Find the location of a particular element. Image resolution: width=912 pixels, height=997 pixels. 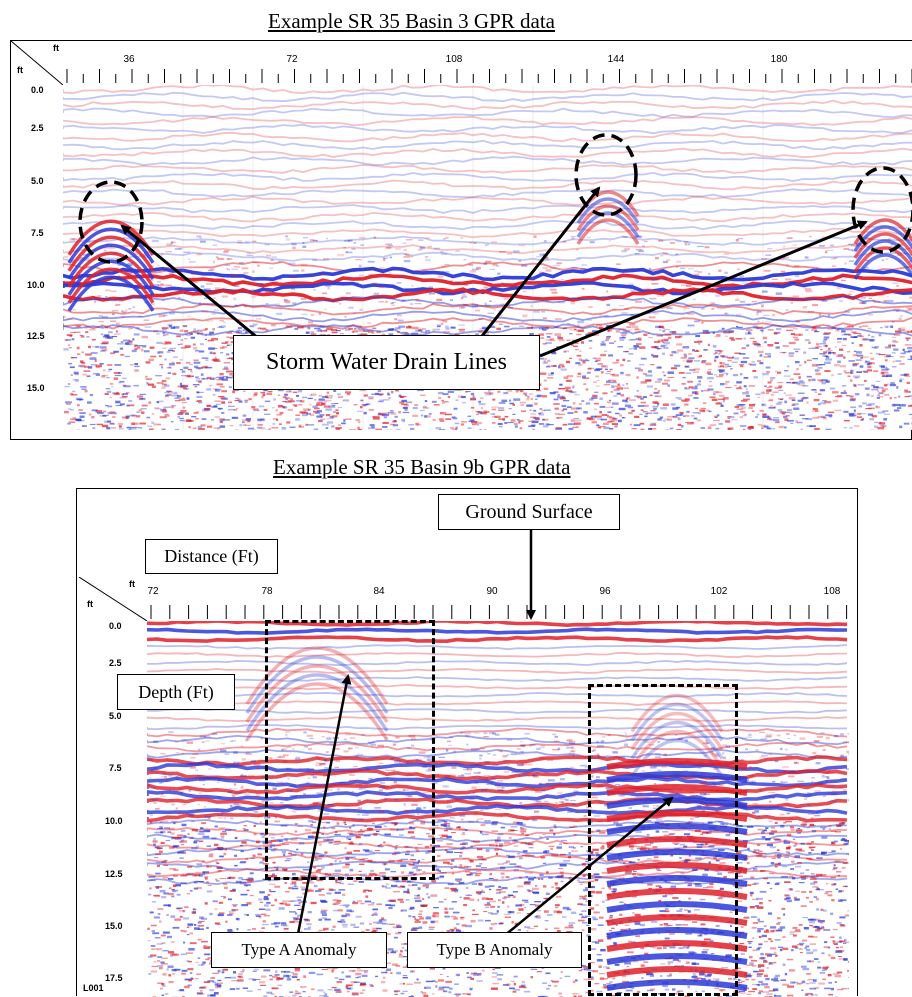

figure2-depth-tick: 12.5 is located at coordinates (114, 874).